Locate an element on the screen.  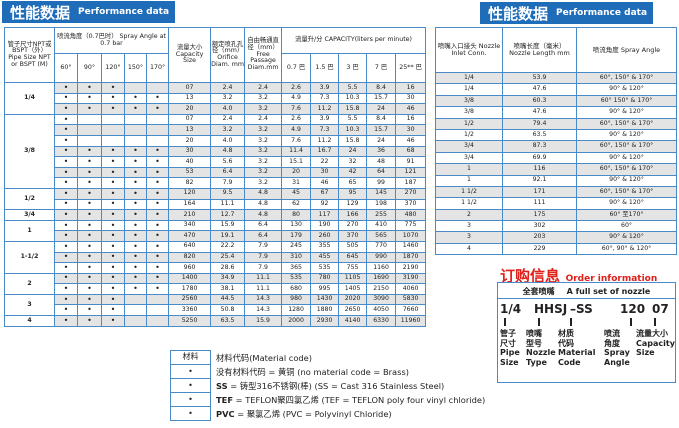
length-cell: 47.6 is located at coordinates (539, 112).